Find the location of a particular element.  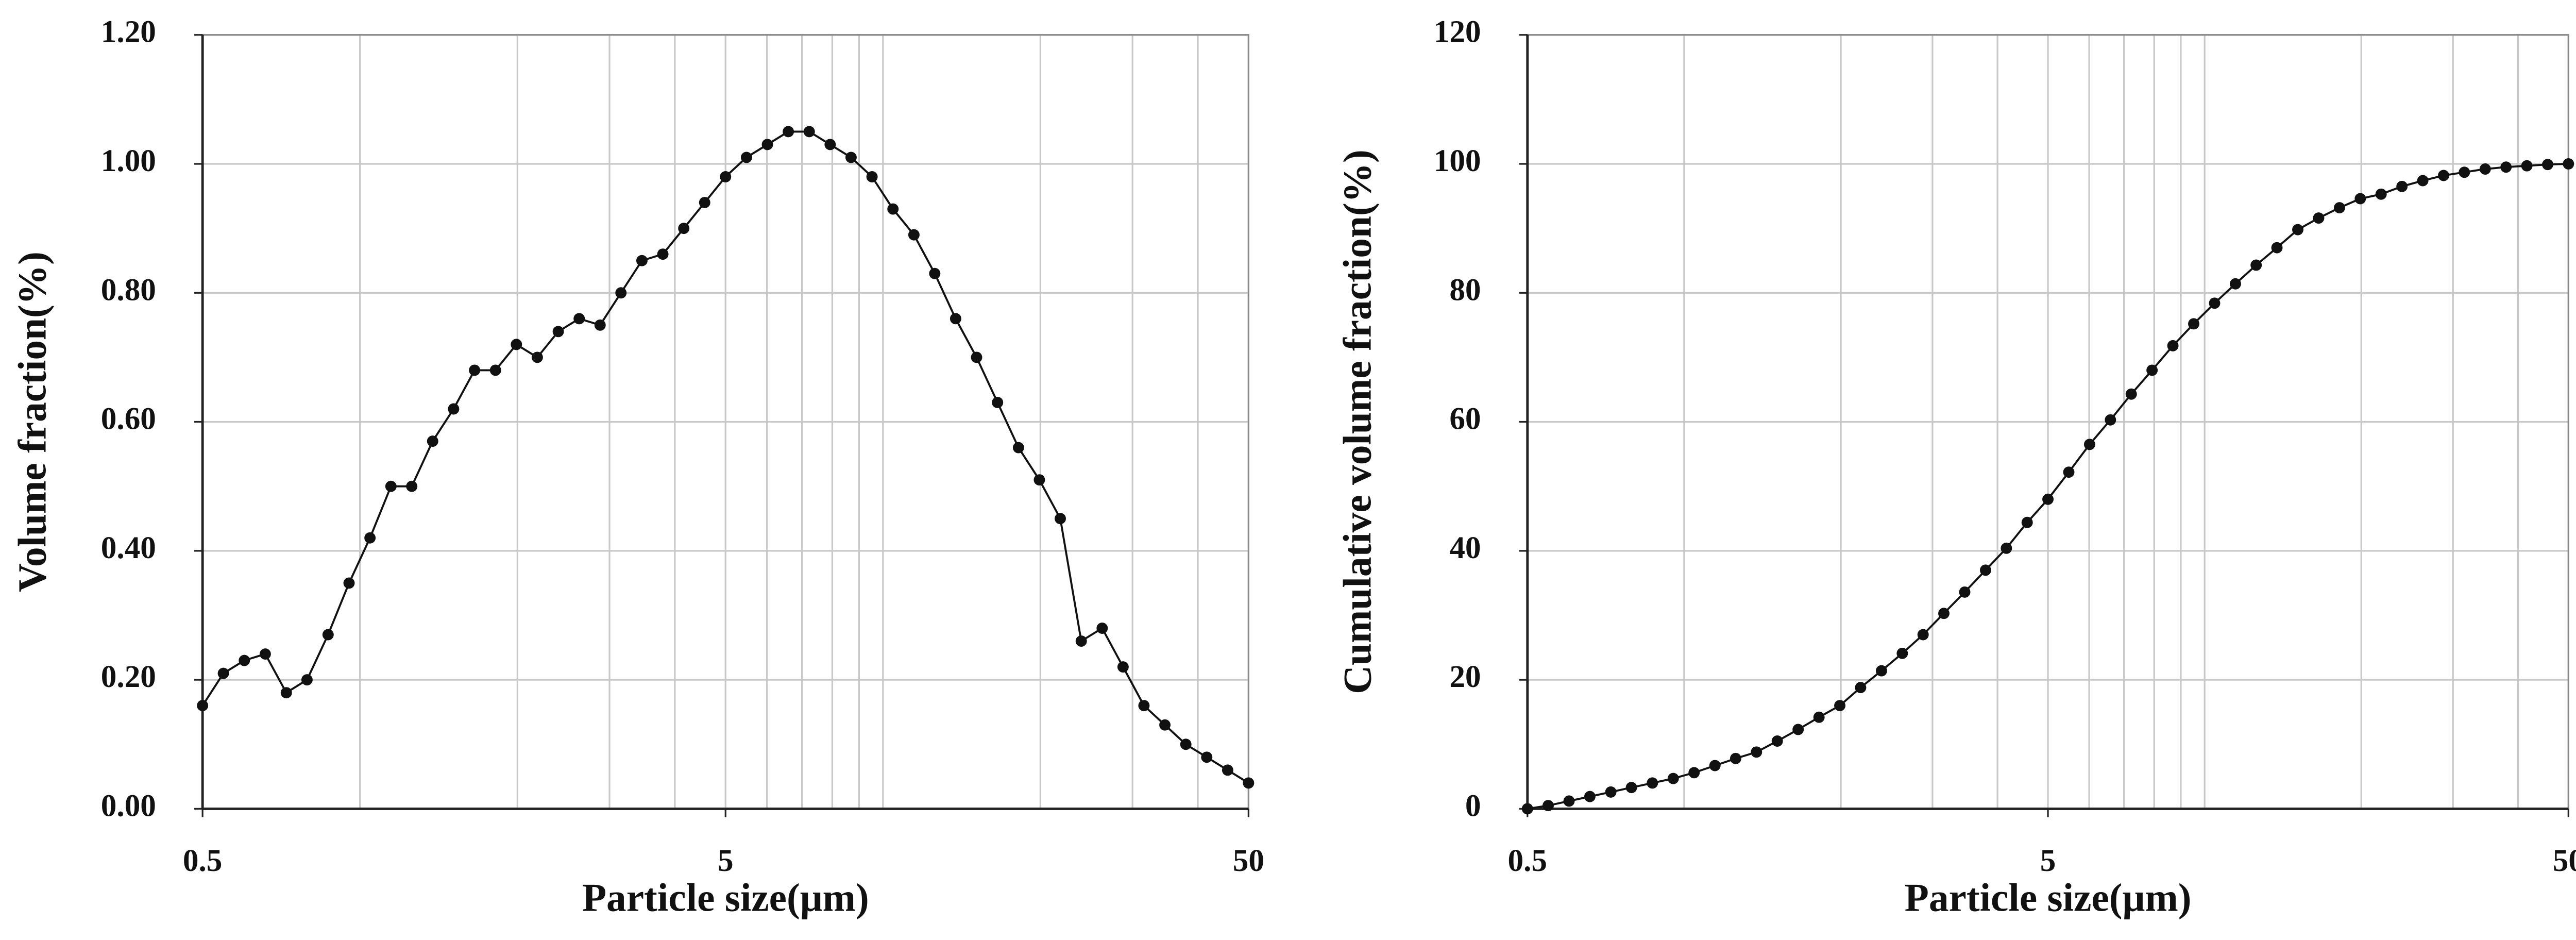

x-tick-label: 5 is located at coordinates (726, 860).